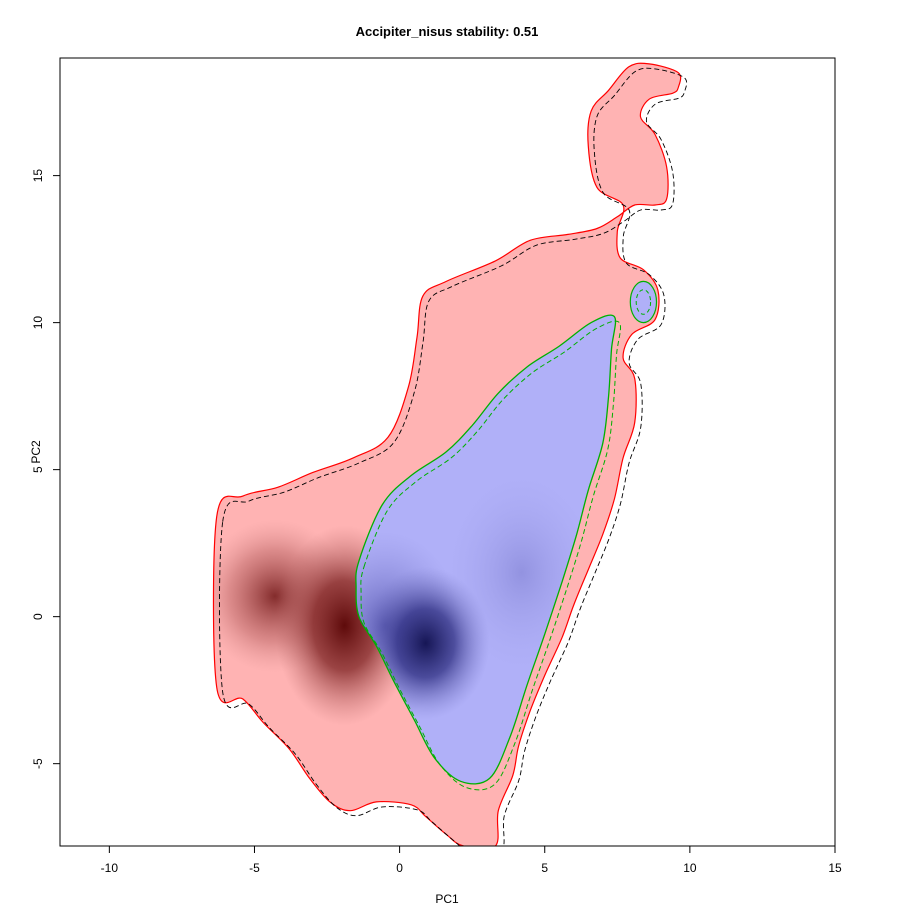 The width and height of the screenshot is (920, 920). Describe the element at coordinates (544, 868) in the screenshot. I see `x-tick-label: 5` at that location.